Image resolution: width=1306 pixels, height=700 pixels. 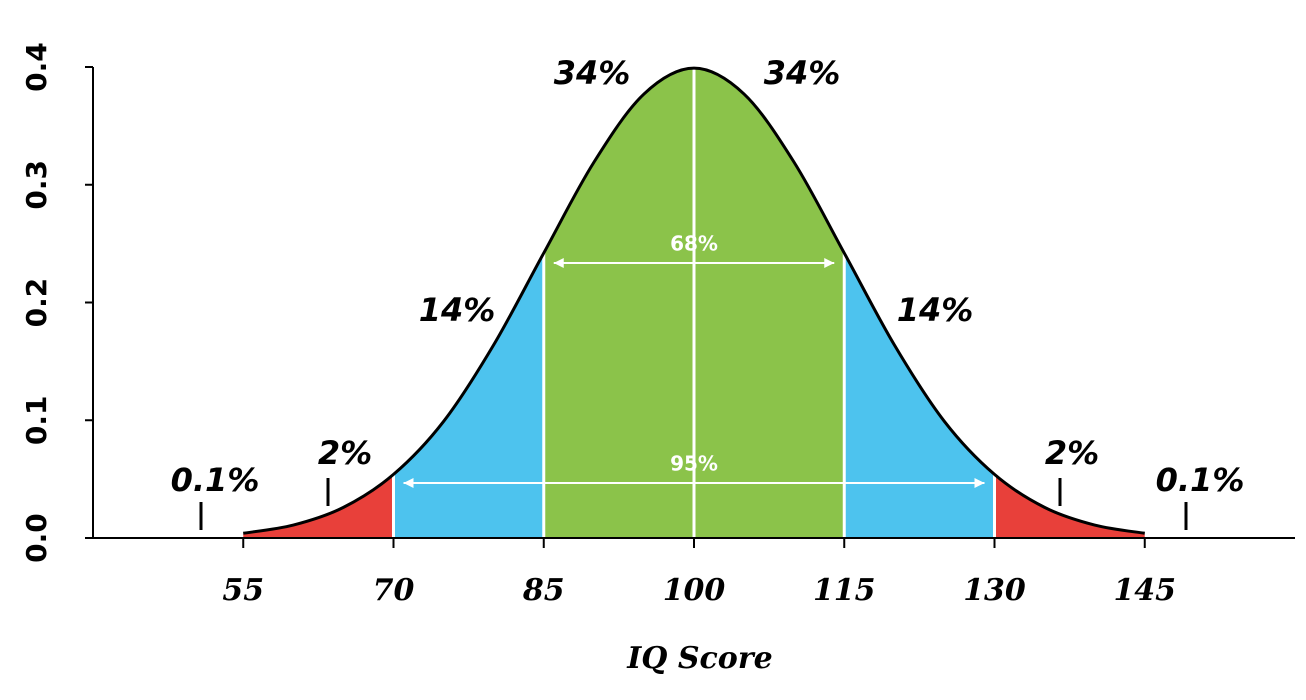 What do you see at coordinates (694, 244) in the screenshot?
I see `span-label: 68%` at bounding box center [694, 244].